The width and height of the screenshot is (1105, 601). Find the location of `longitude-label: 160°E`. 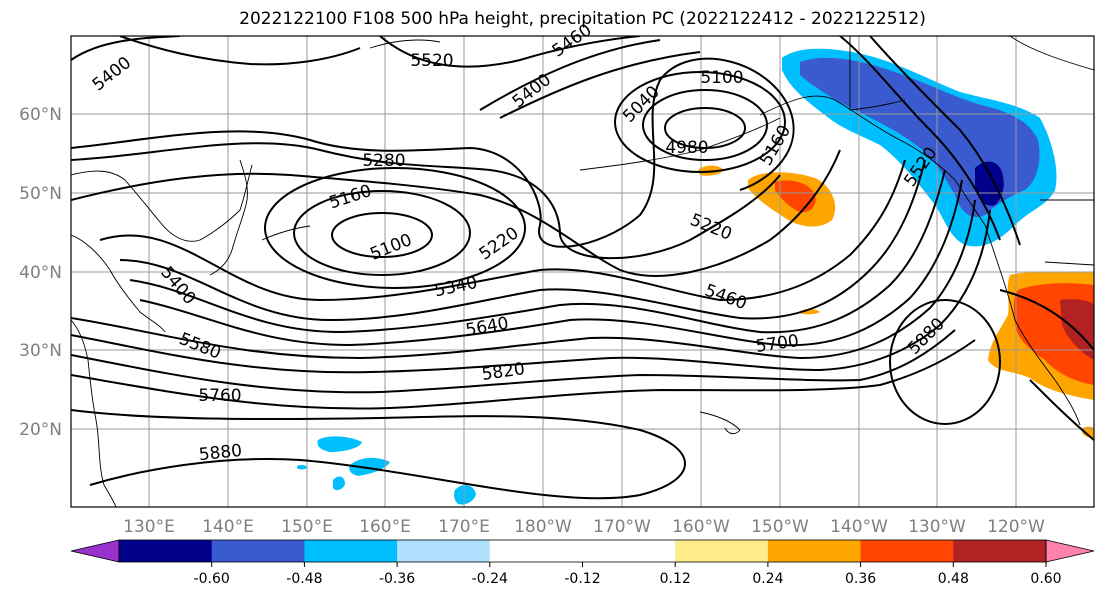

longitude-label: 160°E is located at coordinates (385, 527).